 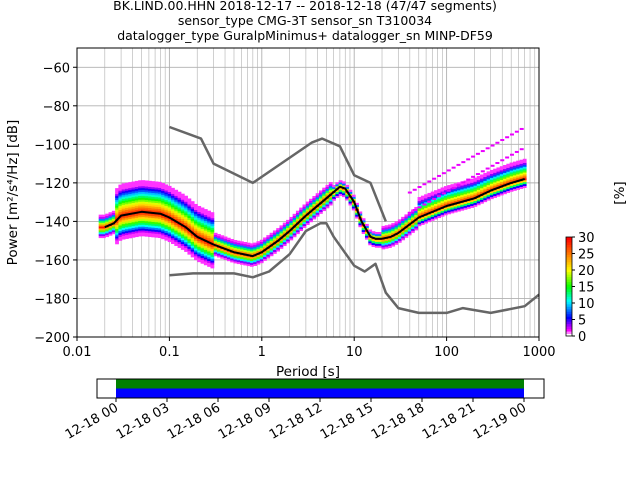 I want to click on window-tick-label: 12-18 03, so click(x=143, y=421).